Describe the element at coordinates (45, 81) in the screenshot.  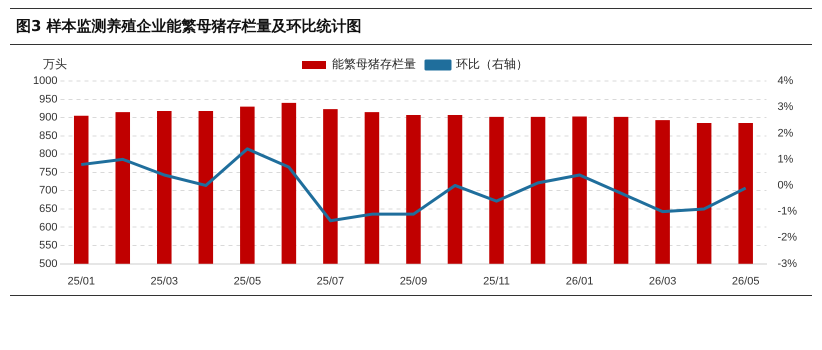
I see `y-tick-label: 1000` at that location.